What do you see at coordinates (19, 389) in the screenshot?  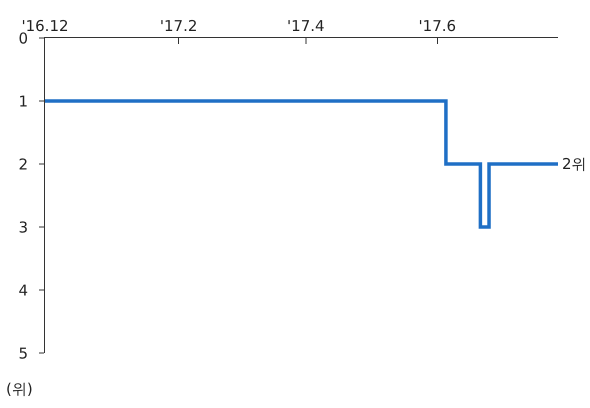 I see `y-axis-title: (위)` at bounding box center [19, 389].